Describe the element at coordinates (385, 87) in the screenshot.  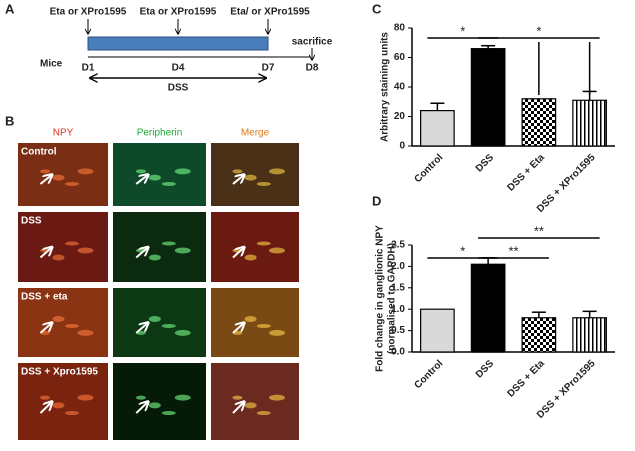
I see `y-axis-label: Arbitrary staining units` at that location.